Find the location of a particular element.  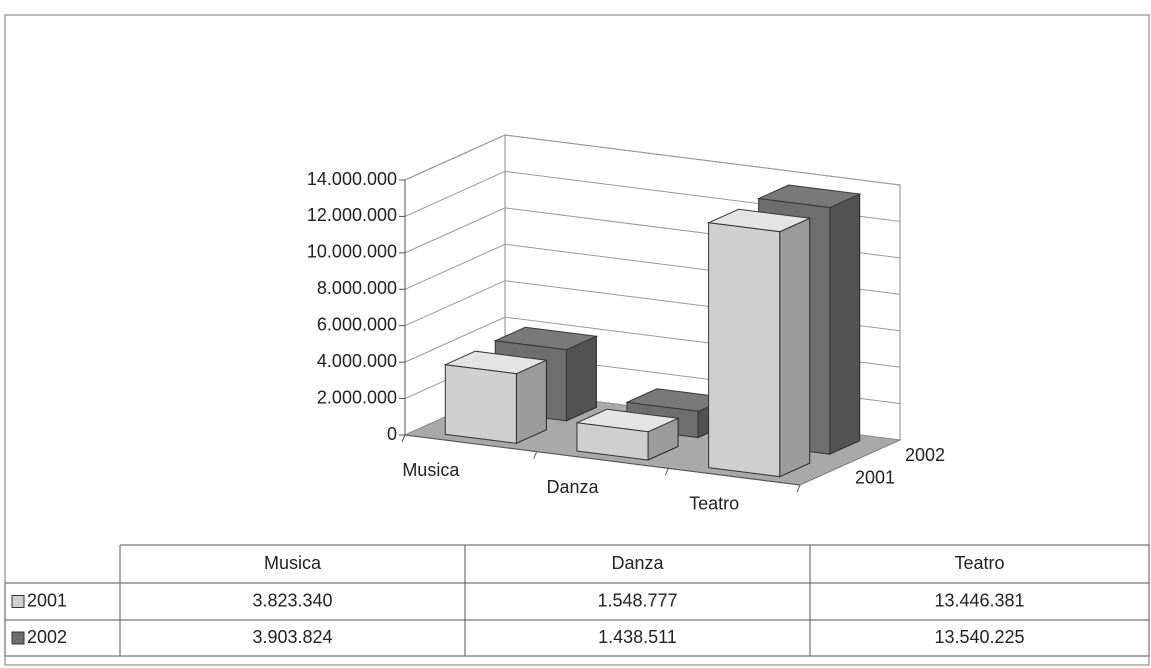

depth-label: 2001 is located at coordinates (875, 478).